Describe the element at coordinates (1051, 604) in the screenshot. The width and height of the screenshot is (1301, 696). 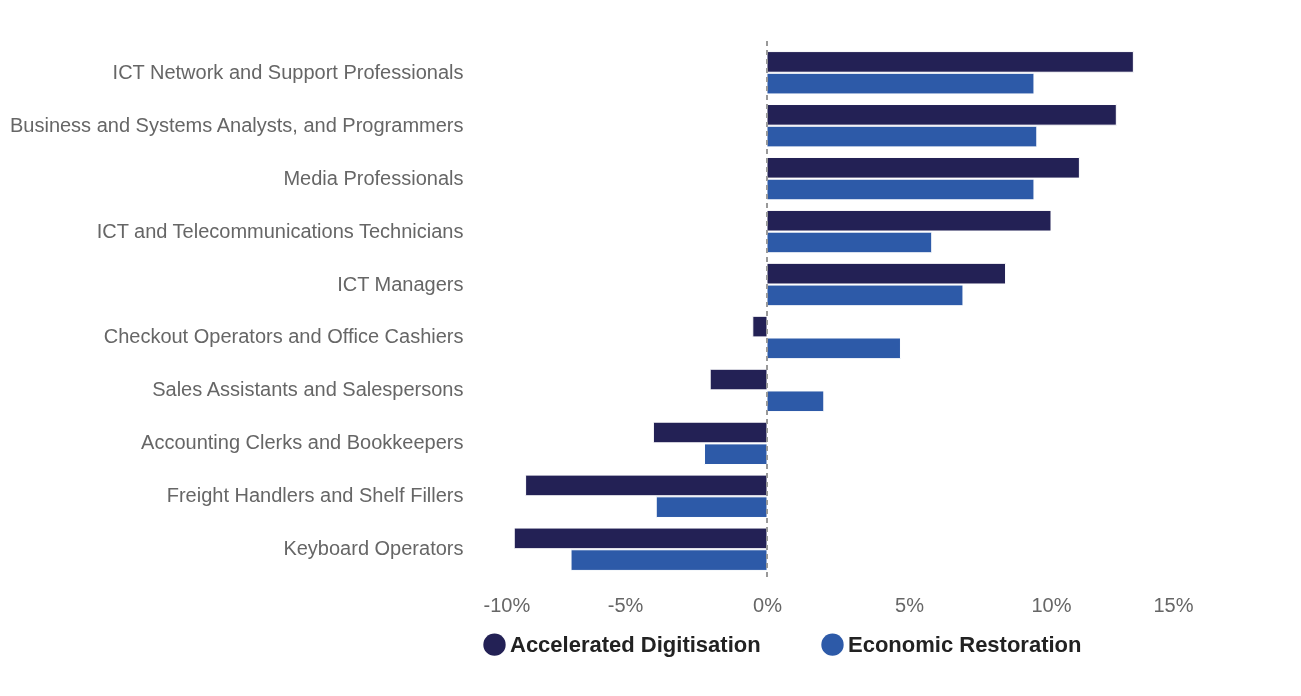
I see `x-tick-label: 10%` at that location.